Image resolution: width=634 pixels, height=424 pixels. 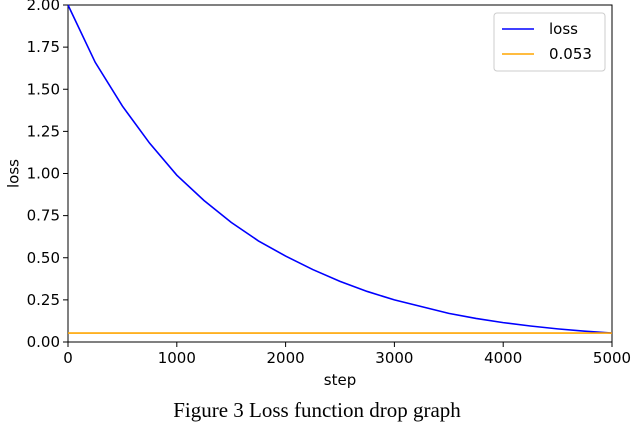 What do you see at coordinates (43, 216) in the screenshot?
I see `y-tick-label: 0.75` at bounding box center [43, 216].